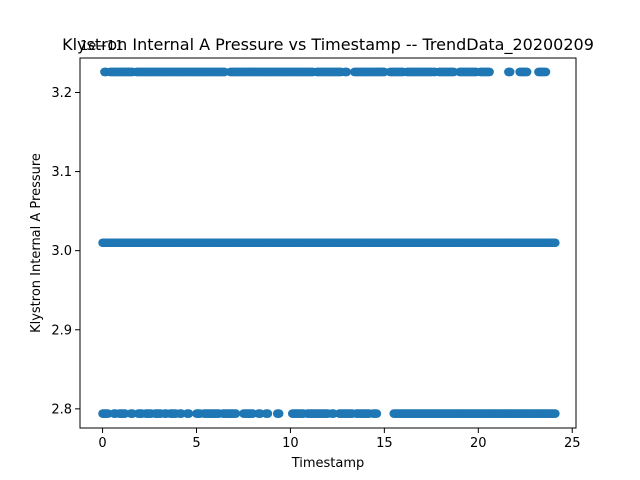 The width and height of the screenshot is (640, 480). I want to click on y-tick-label: 3.2, so click(61, 93).